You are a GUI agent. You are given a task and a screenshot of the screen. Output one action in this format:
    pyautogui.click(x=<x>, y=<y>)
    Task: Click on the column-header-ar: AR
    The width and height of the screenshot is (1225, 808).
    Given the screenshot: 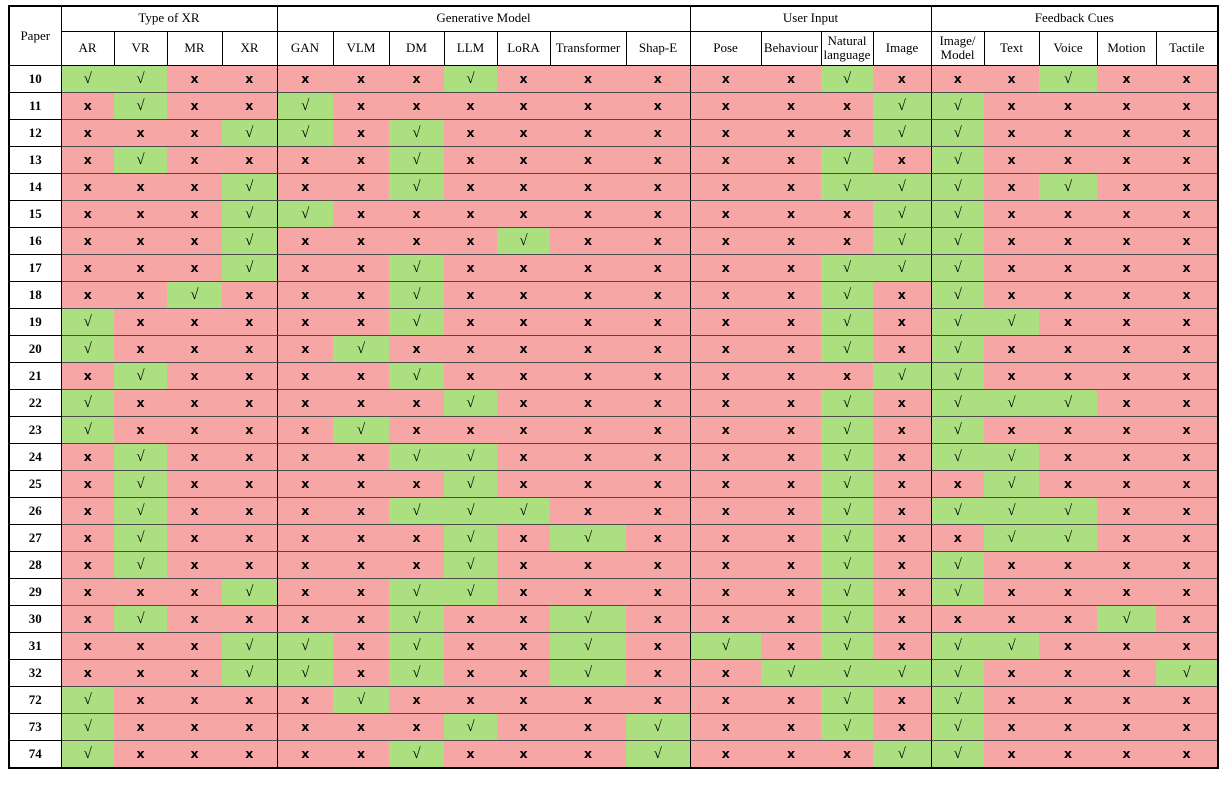 What is the action you would take?
    pyautogui.click(x=87, y=48)
    